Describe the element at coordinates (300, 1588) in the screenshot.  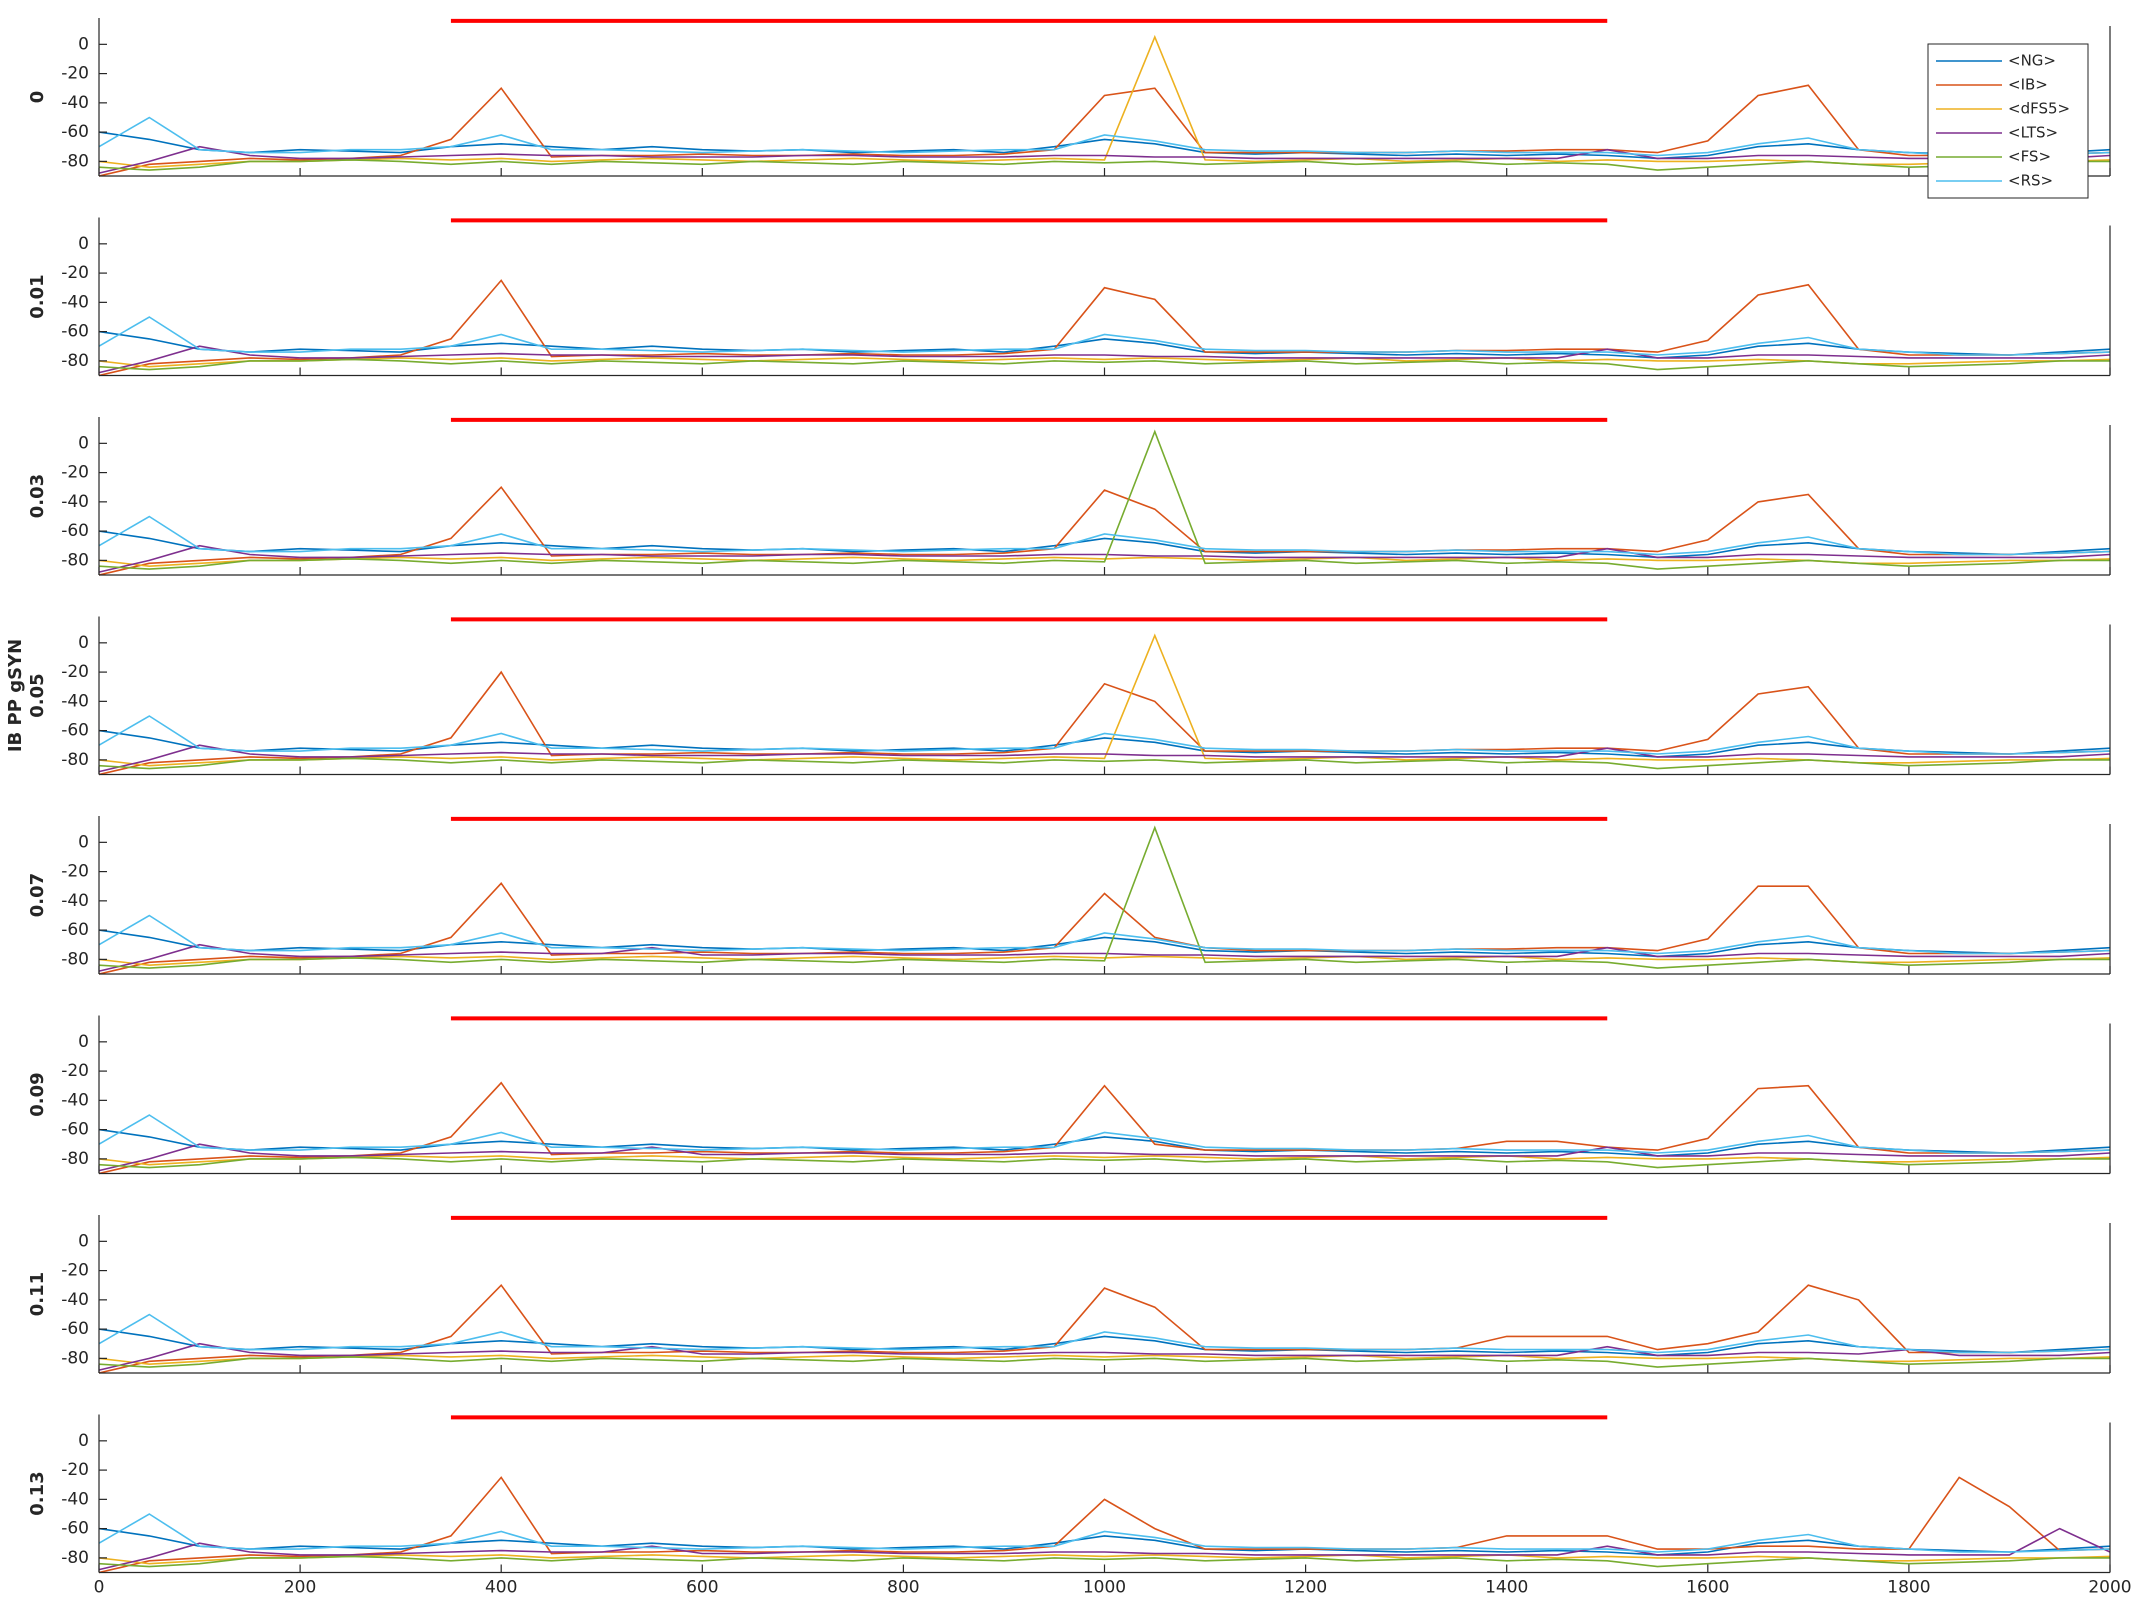
I see `x-tick-label: 200` at that location.